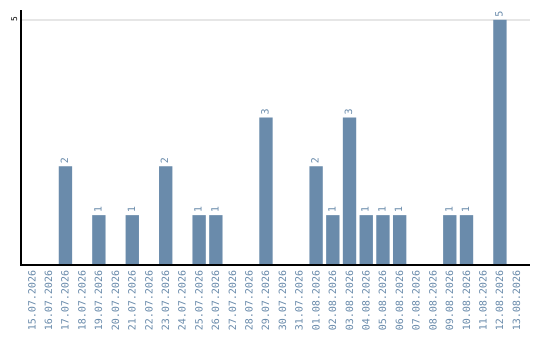  I want to click on x-tick-label: 12.08.2026, so click(500, 300).